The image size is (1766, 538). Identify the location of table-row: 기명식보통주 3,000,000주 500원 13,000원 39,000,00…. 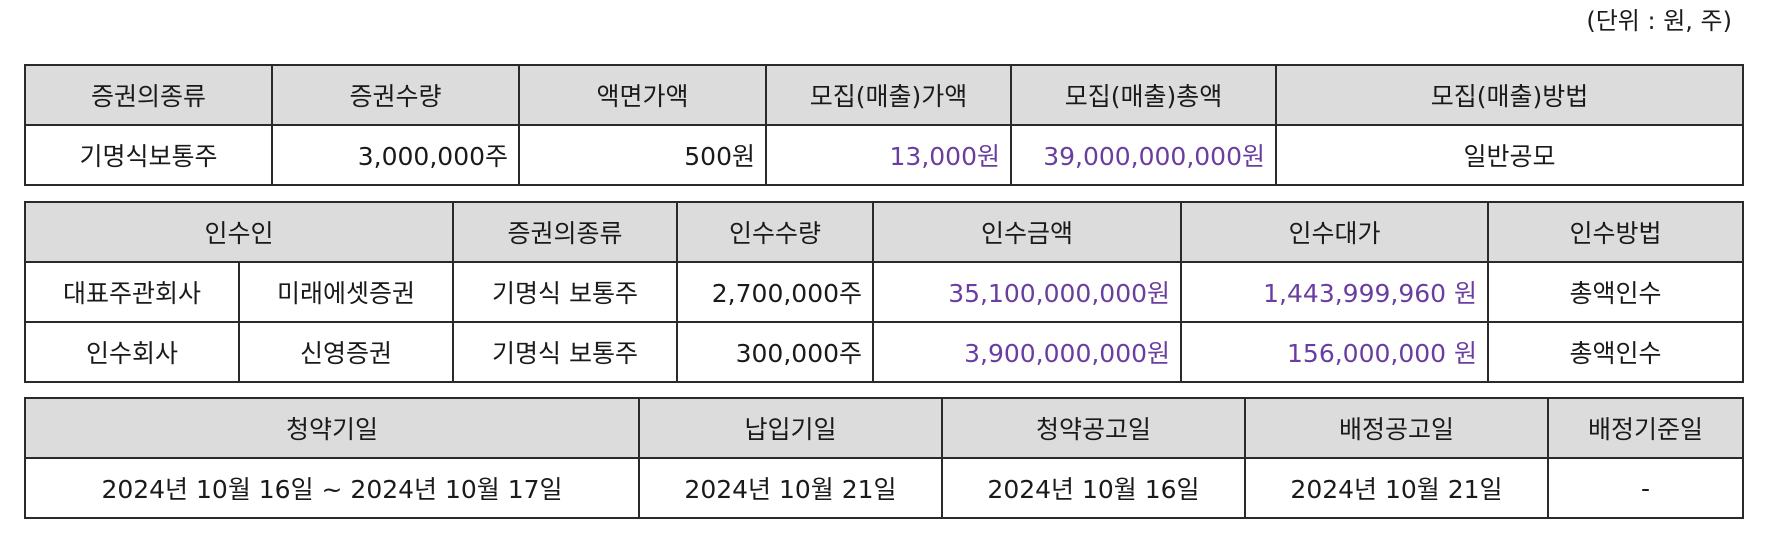
(884, 155).